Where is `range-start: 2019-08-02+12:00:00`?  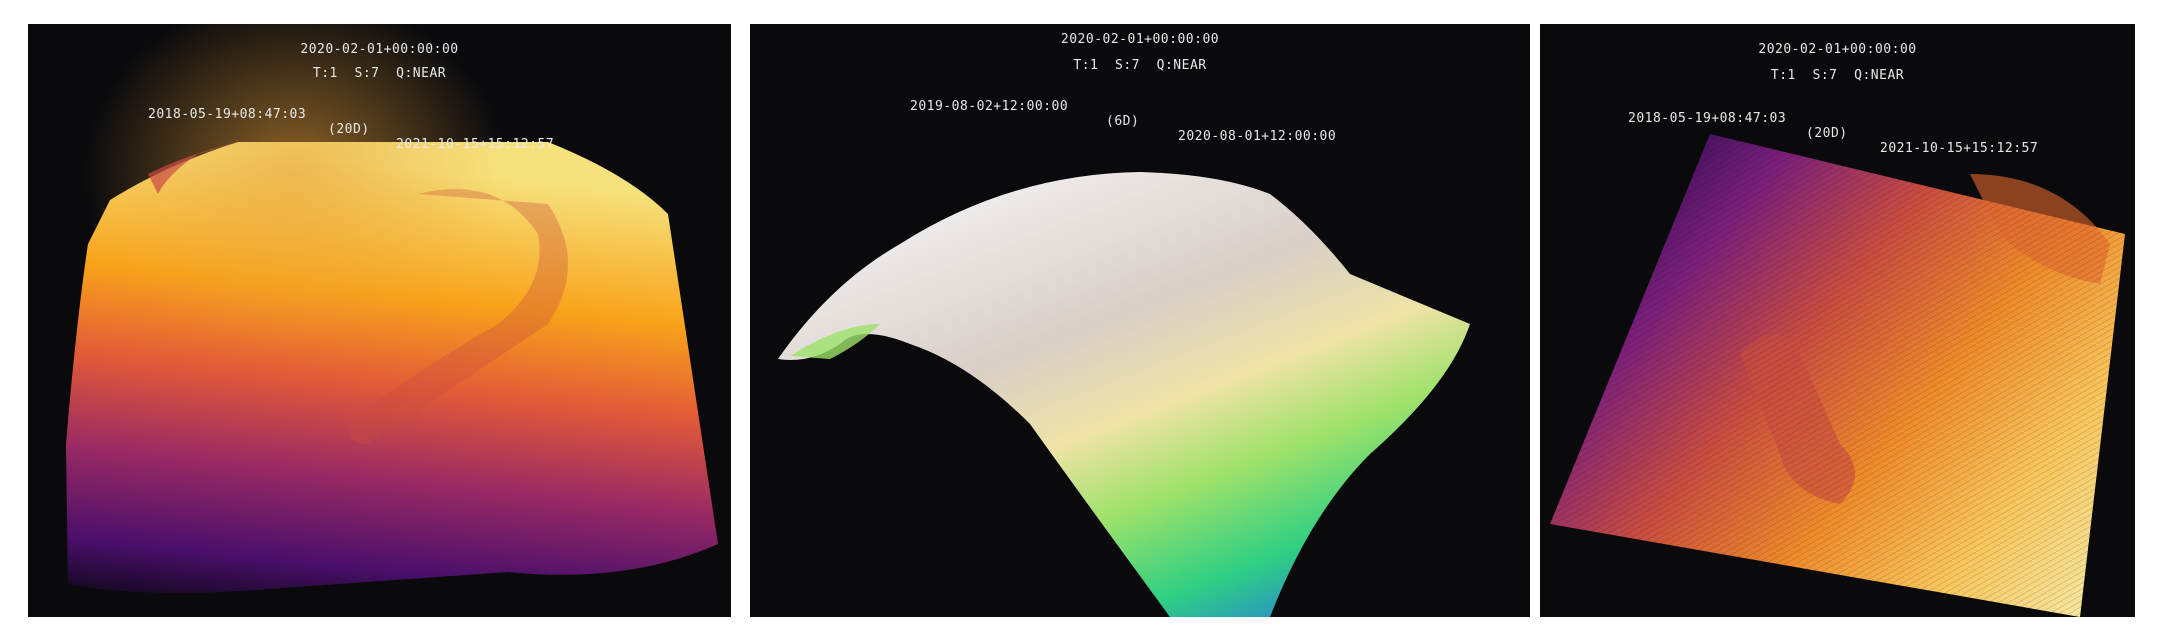 range-start: 2019-08-02+12:00:00 is located at coordinates (989, 106).